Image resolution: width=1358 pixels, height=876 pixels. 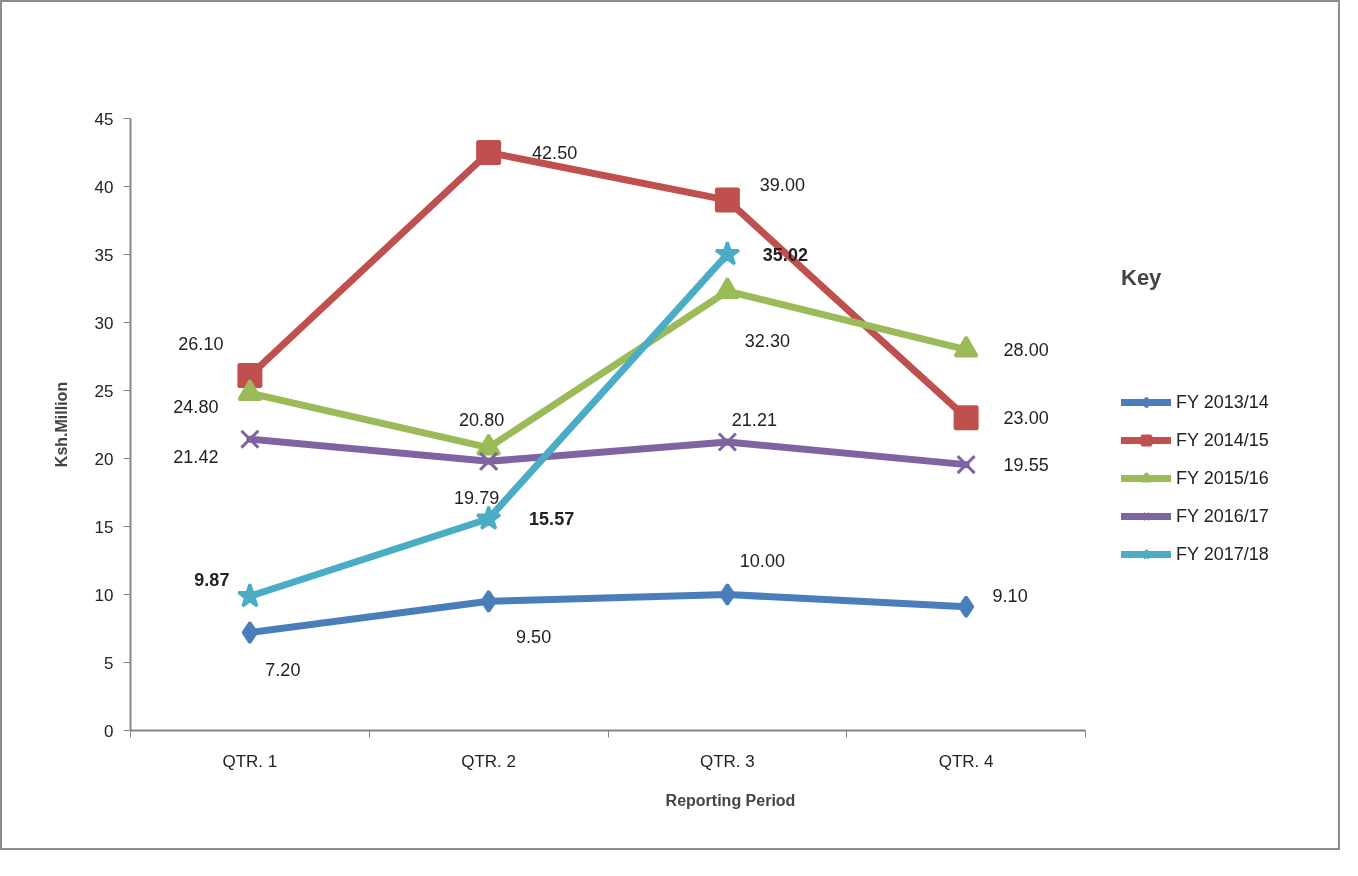 I want to click on data-label: 9.10, so click(x=1010, y=596).